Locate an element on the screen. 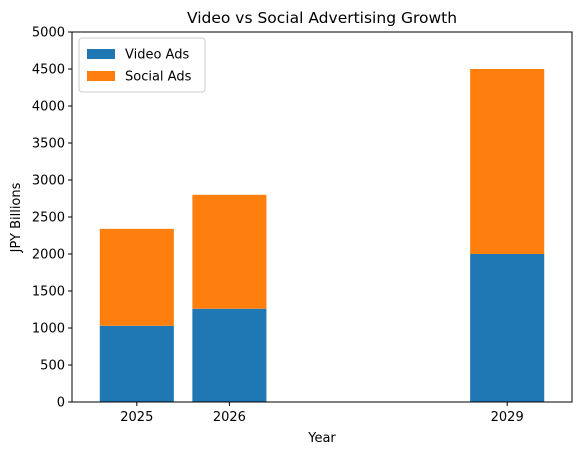 The height and width of the screenshot is (455, 580). bar-social-ads-2025 is located at coordinates (137, 277).